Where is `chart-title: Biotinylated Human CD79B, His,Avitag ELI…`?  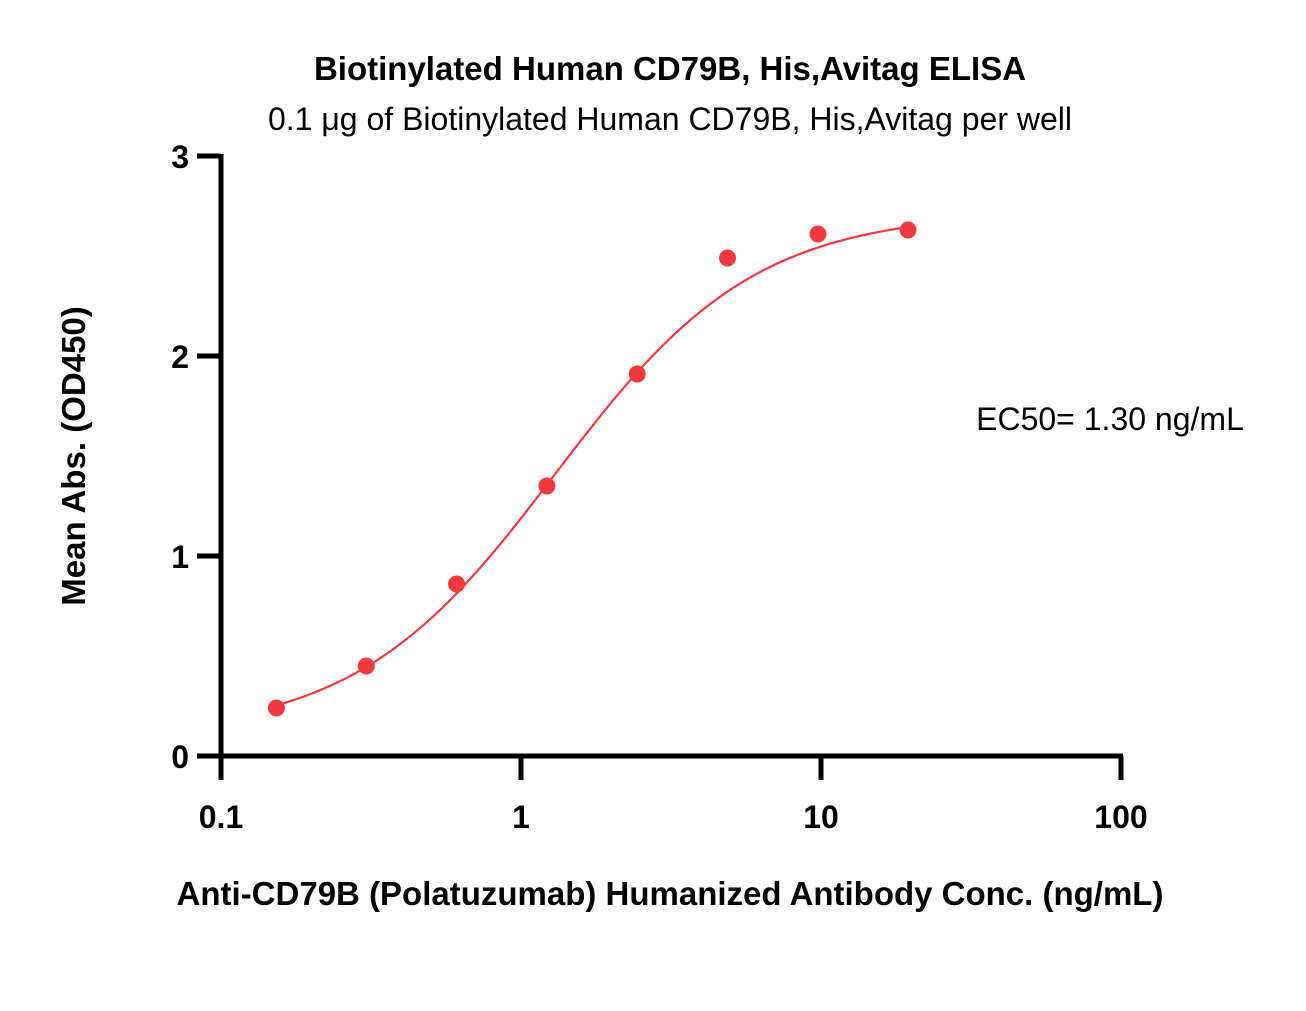
chart-title: Biotinylated Human CD79B, His,Avitag ELI… is located at coordinates (670, 68).